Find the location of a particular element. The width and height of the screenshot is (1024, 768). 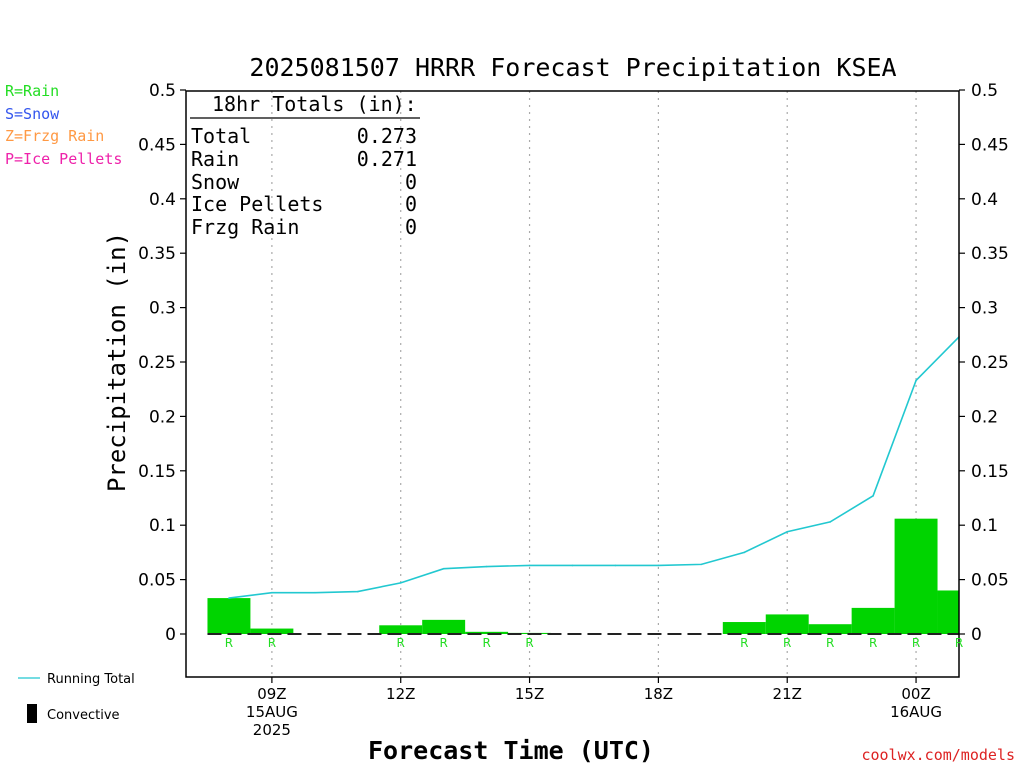

y-tick-label-left: 0.1 is located at coordinates (162, 526).